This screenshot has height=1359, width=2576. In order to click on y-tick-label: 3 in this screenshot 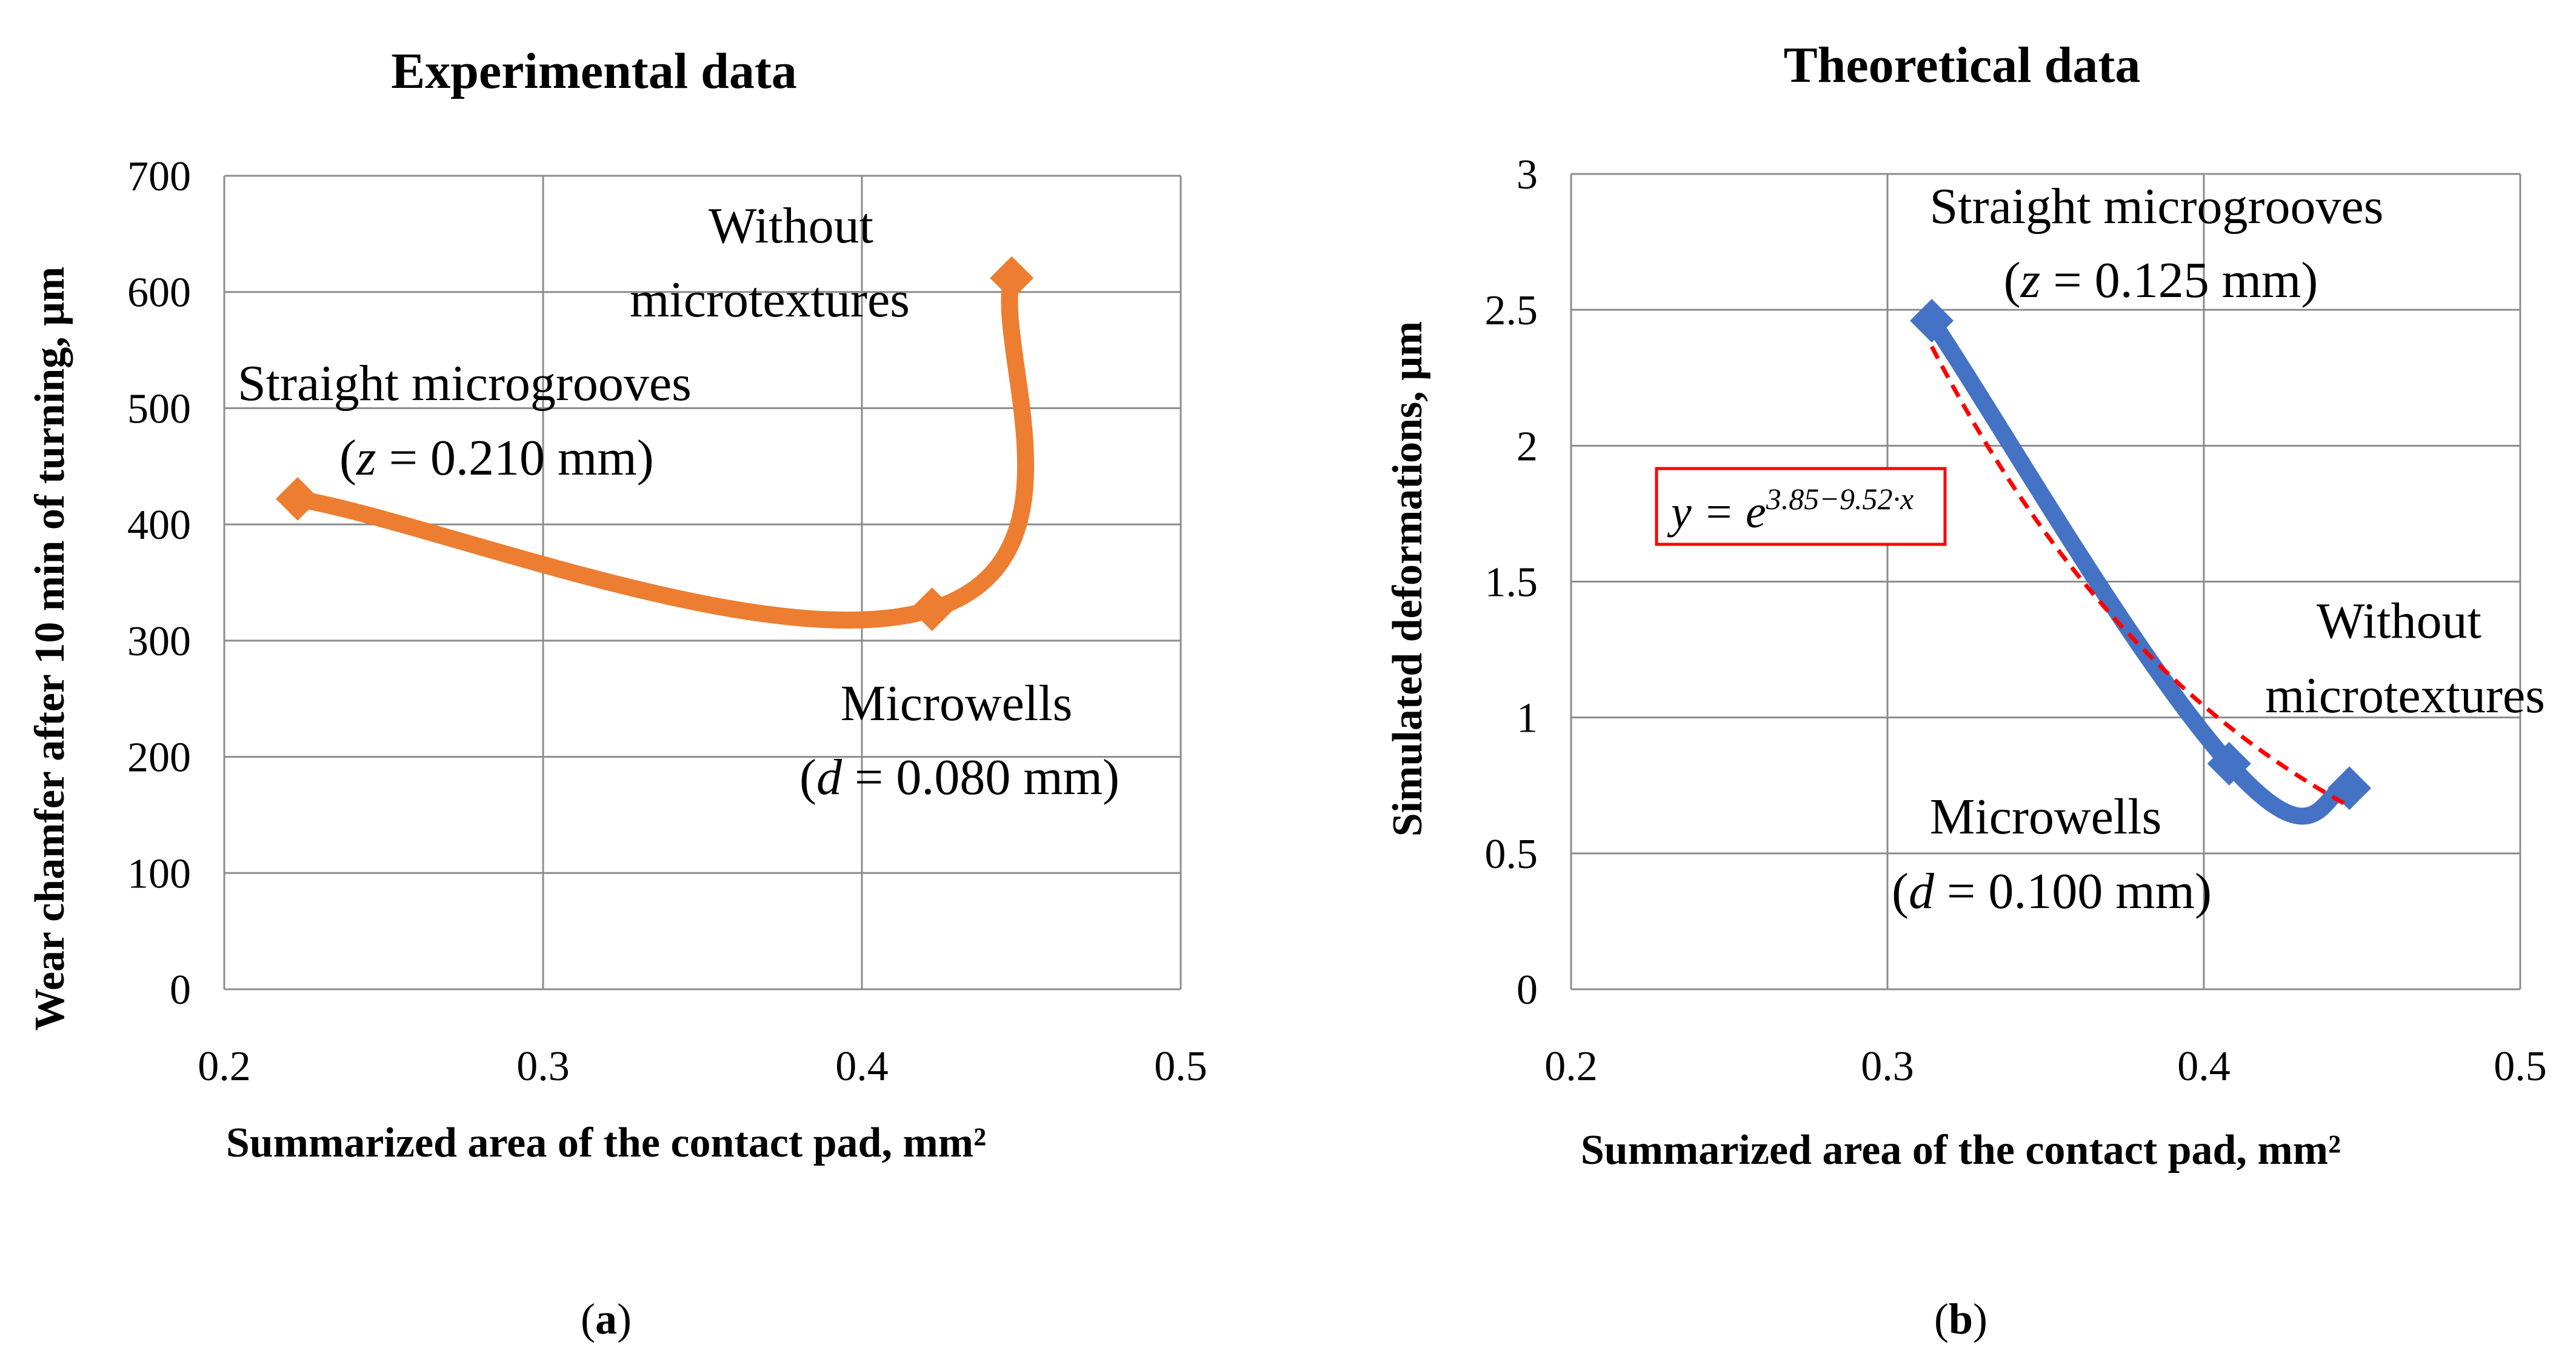, I will do `click(1527, 175)`.